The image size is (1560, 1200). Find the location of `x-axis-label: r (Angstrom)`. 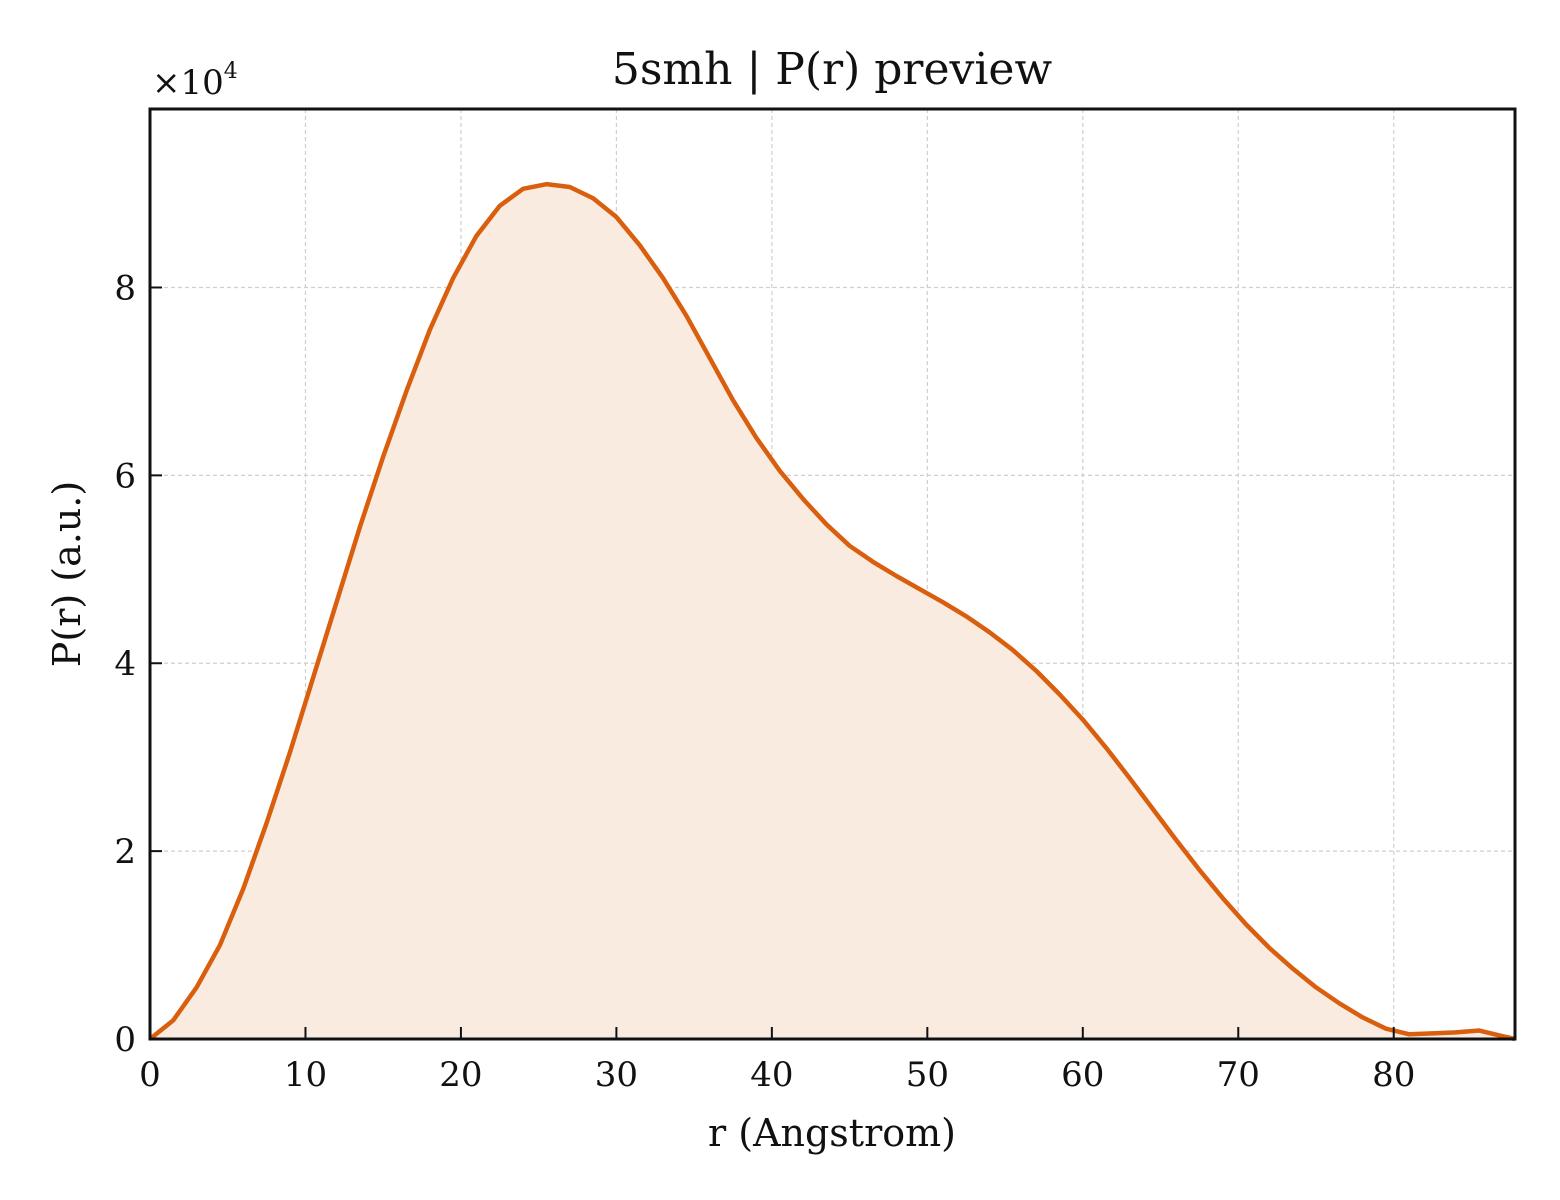

x-axis-label: r (Angstrom) is located at coordinates (832, 1133).